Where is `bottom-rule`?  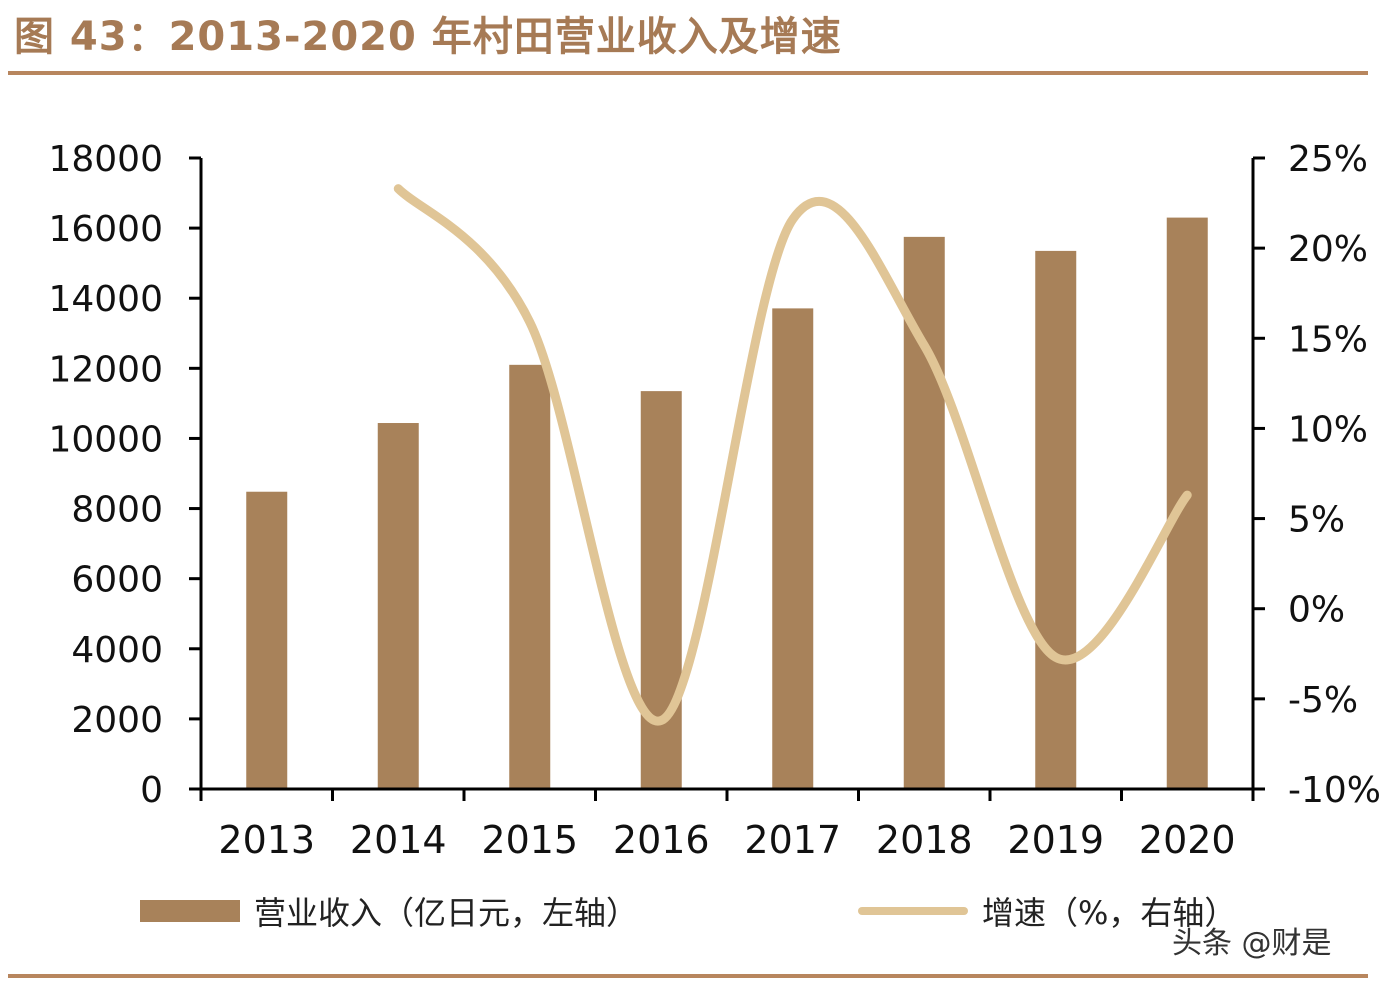
bottom-rule is located at coordinates (688, 976).